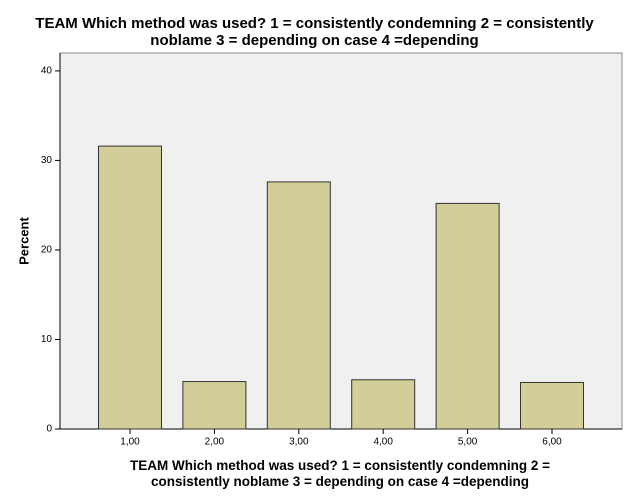 Image resolution: width=629 pixels, height=504 pixels. What do you see at coordinates (468, 442) in the screenshot?
I see `x-tick-label: 5,00` at bounding box center [468, 442].